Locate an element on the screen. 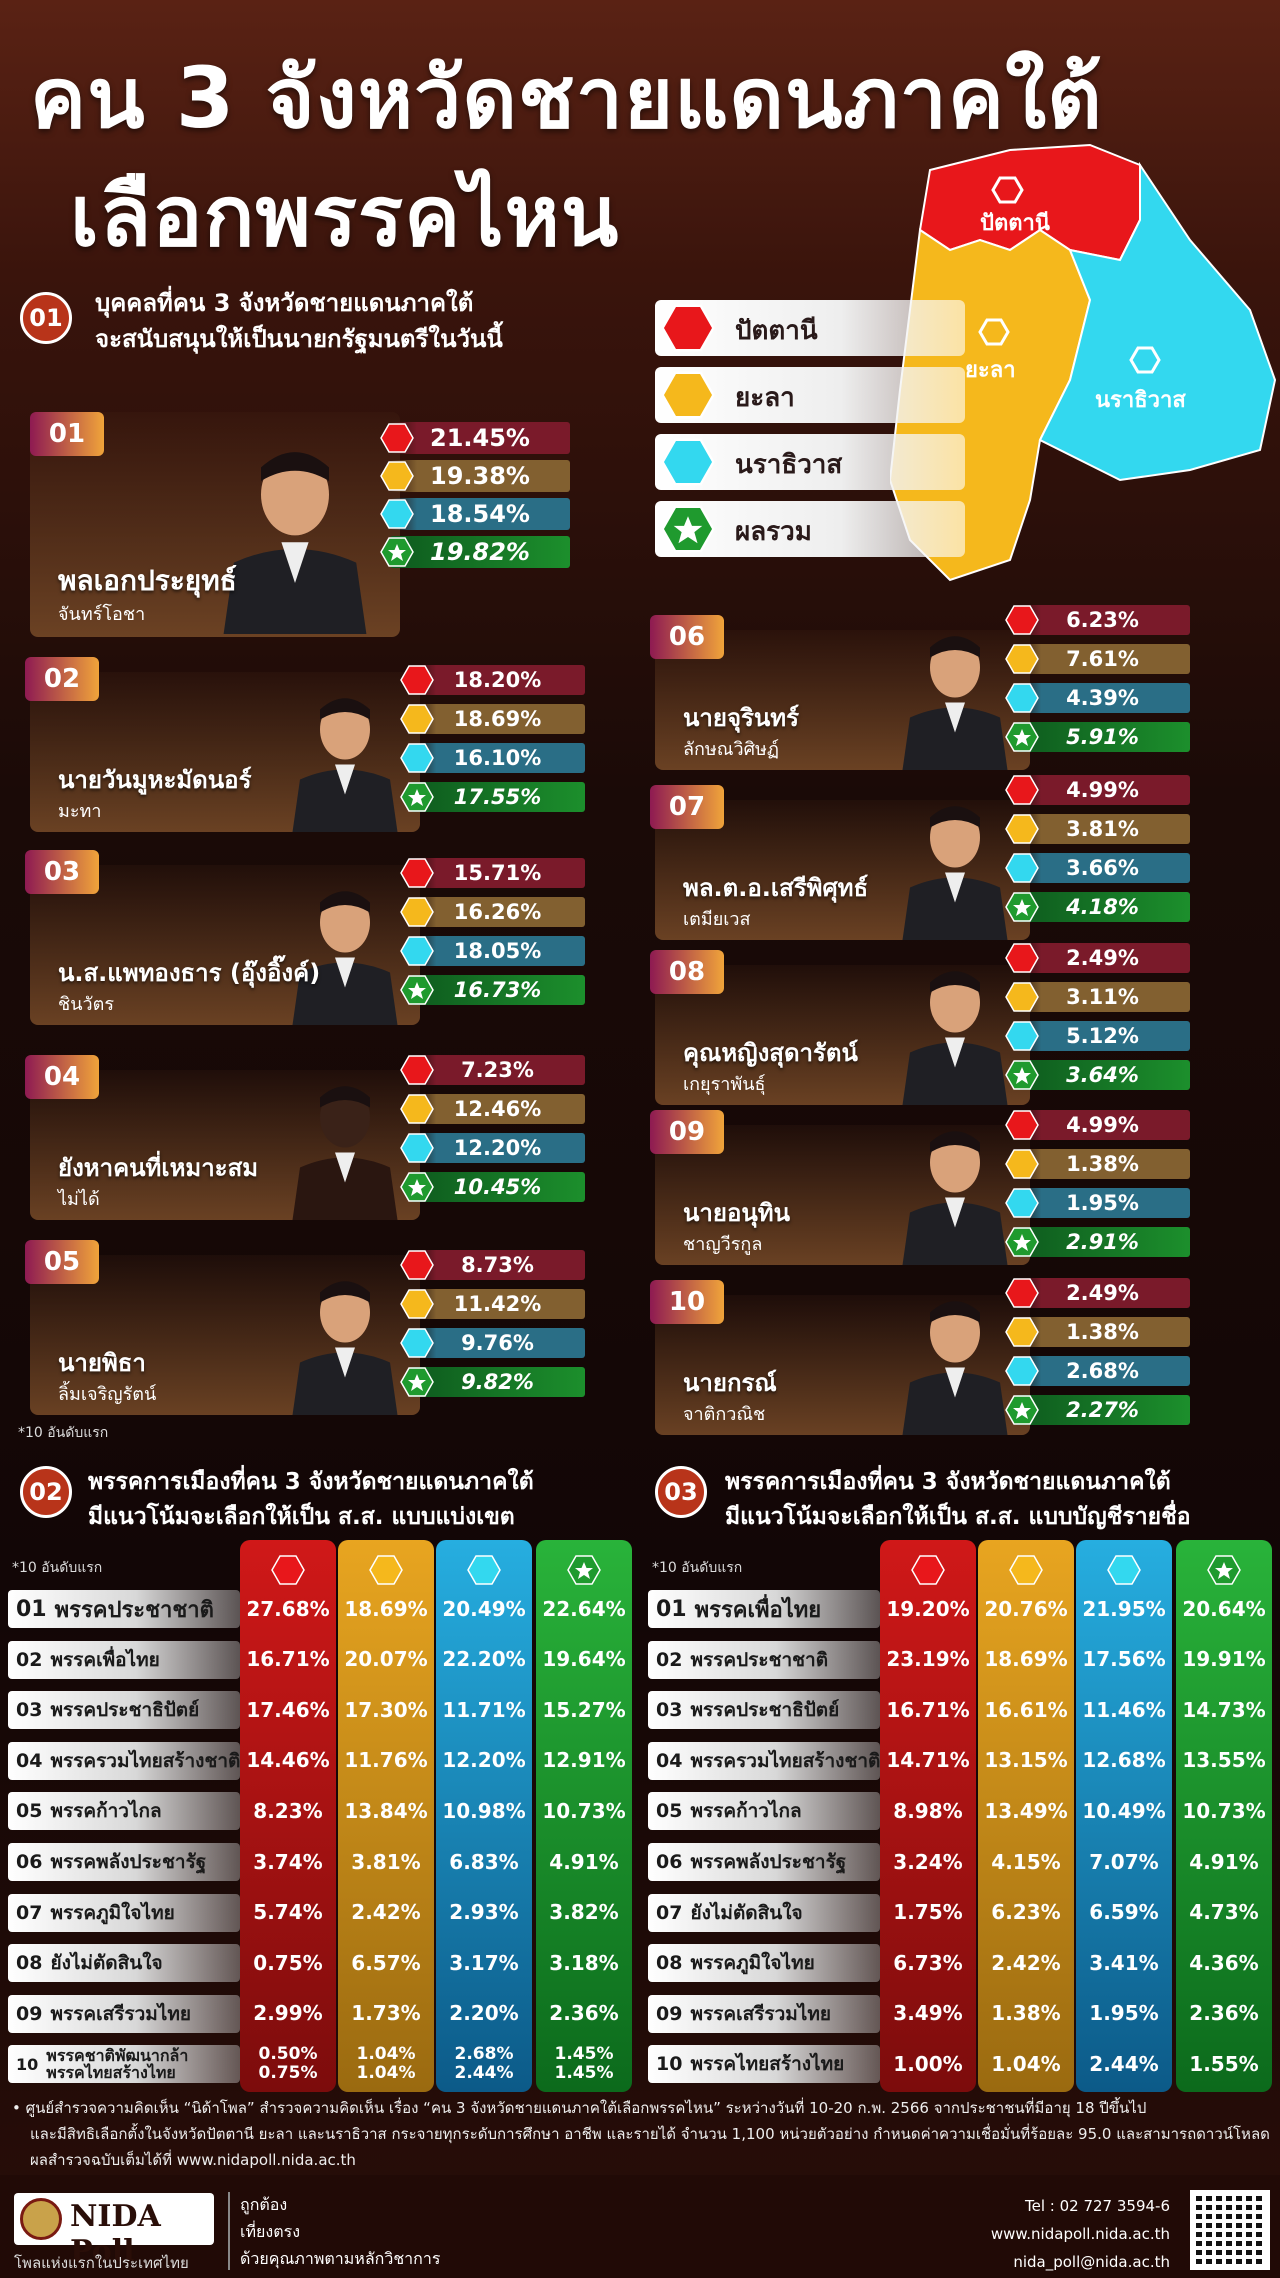 The image size is (1280, 2278). row-rank: 04 is located at coordinates (29, 1760).